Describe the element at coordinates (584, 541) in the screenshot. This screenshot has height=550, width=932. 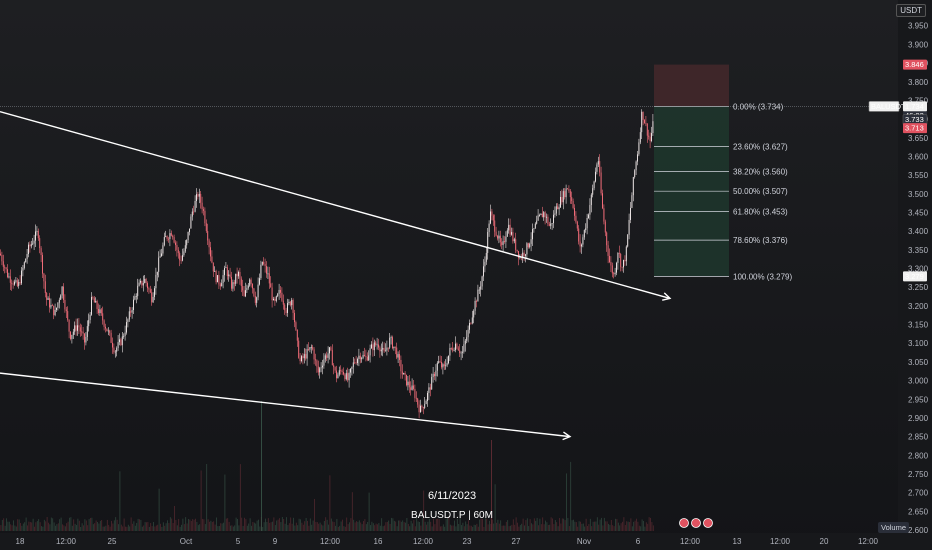
I see `x-tick-label: Nov` at that location.